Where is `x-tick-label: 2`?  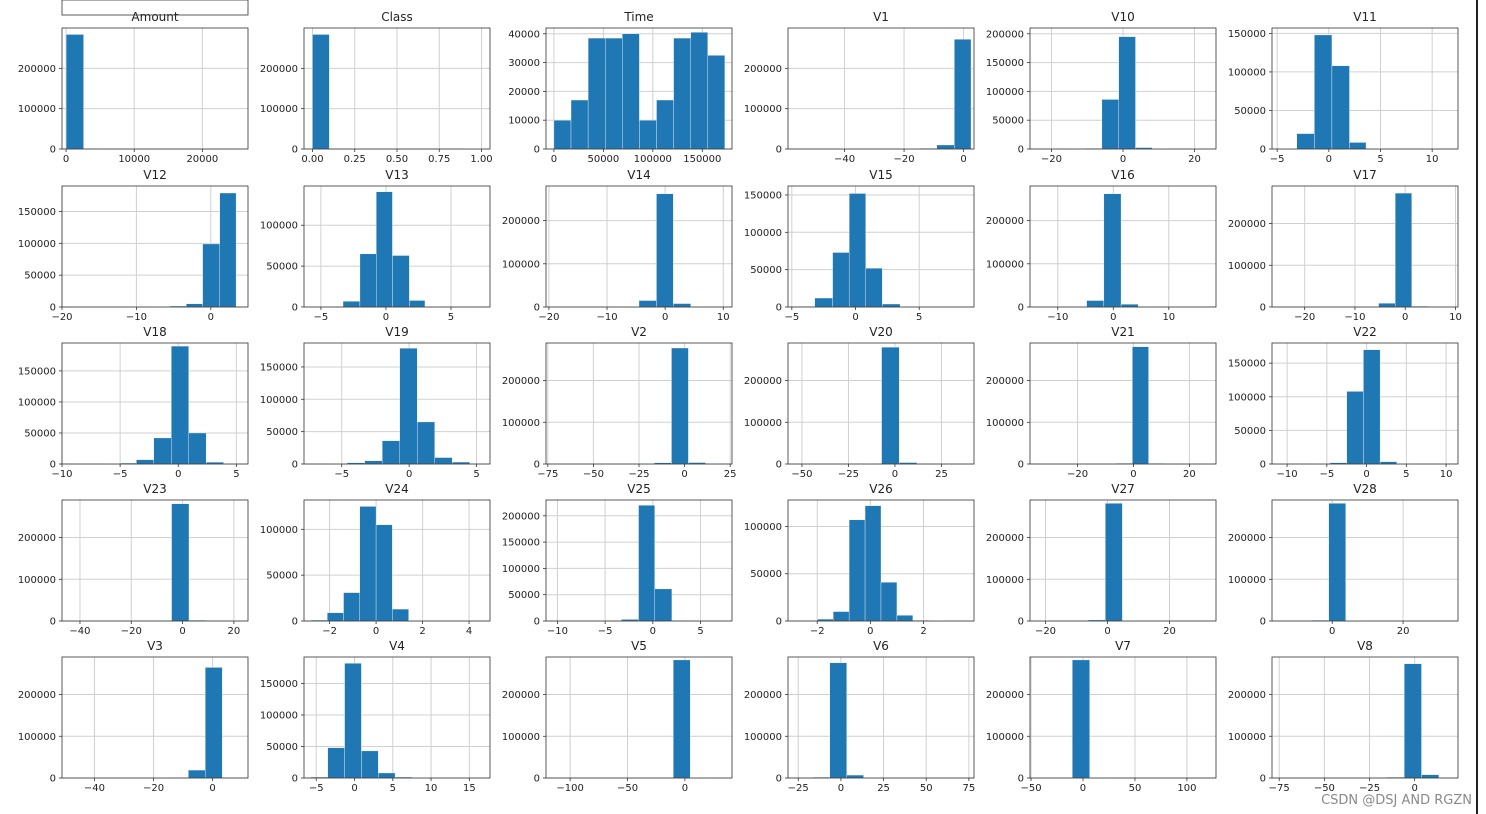 x-tick-label: 2 is located at coordinates (923, 631).